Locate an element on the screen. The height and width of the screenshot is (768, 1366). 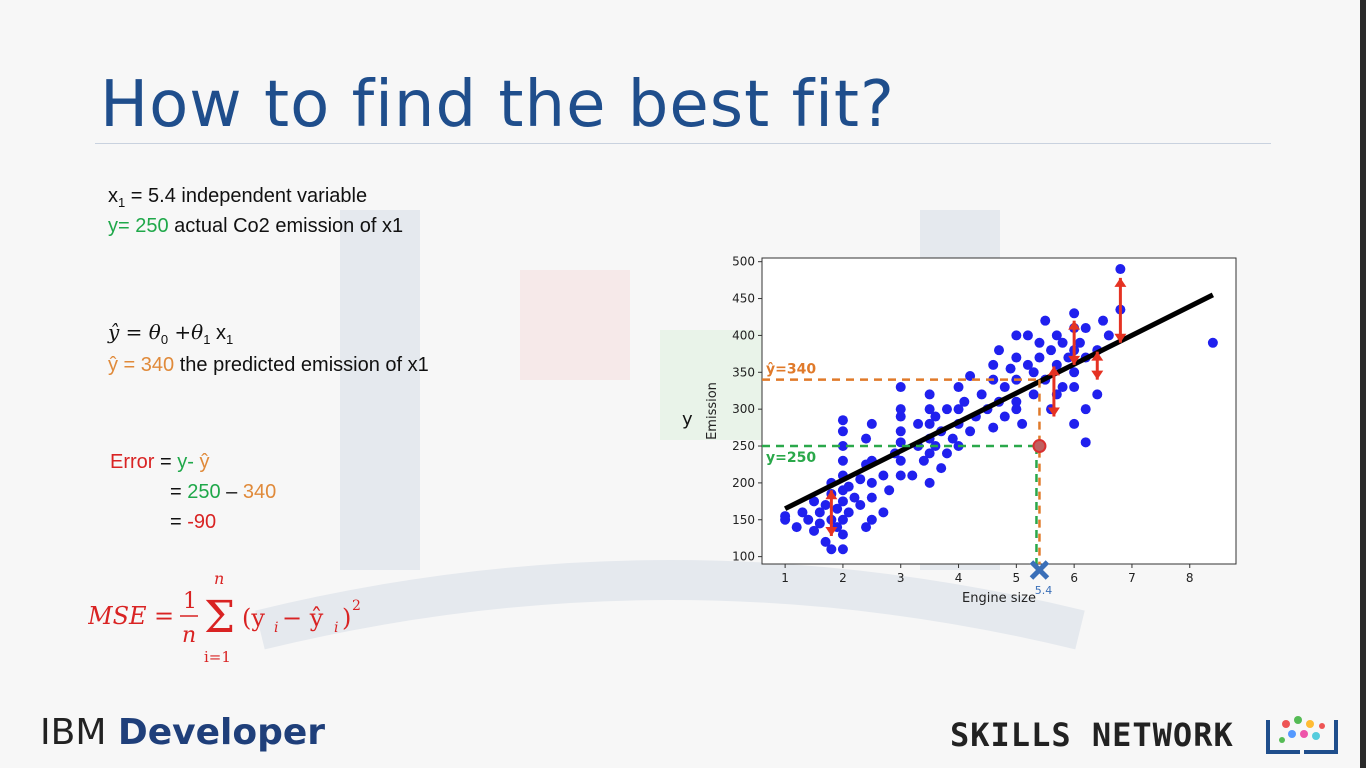
outer-y-label: y is located at coordinates (687, 419).